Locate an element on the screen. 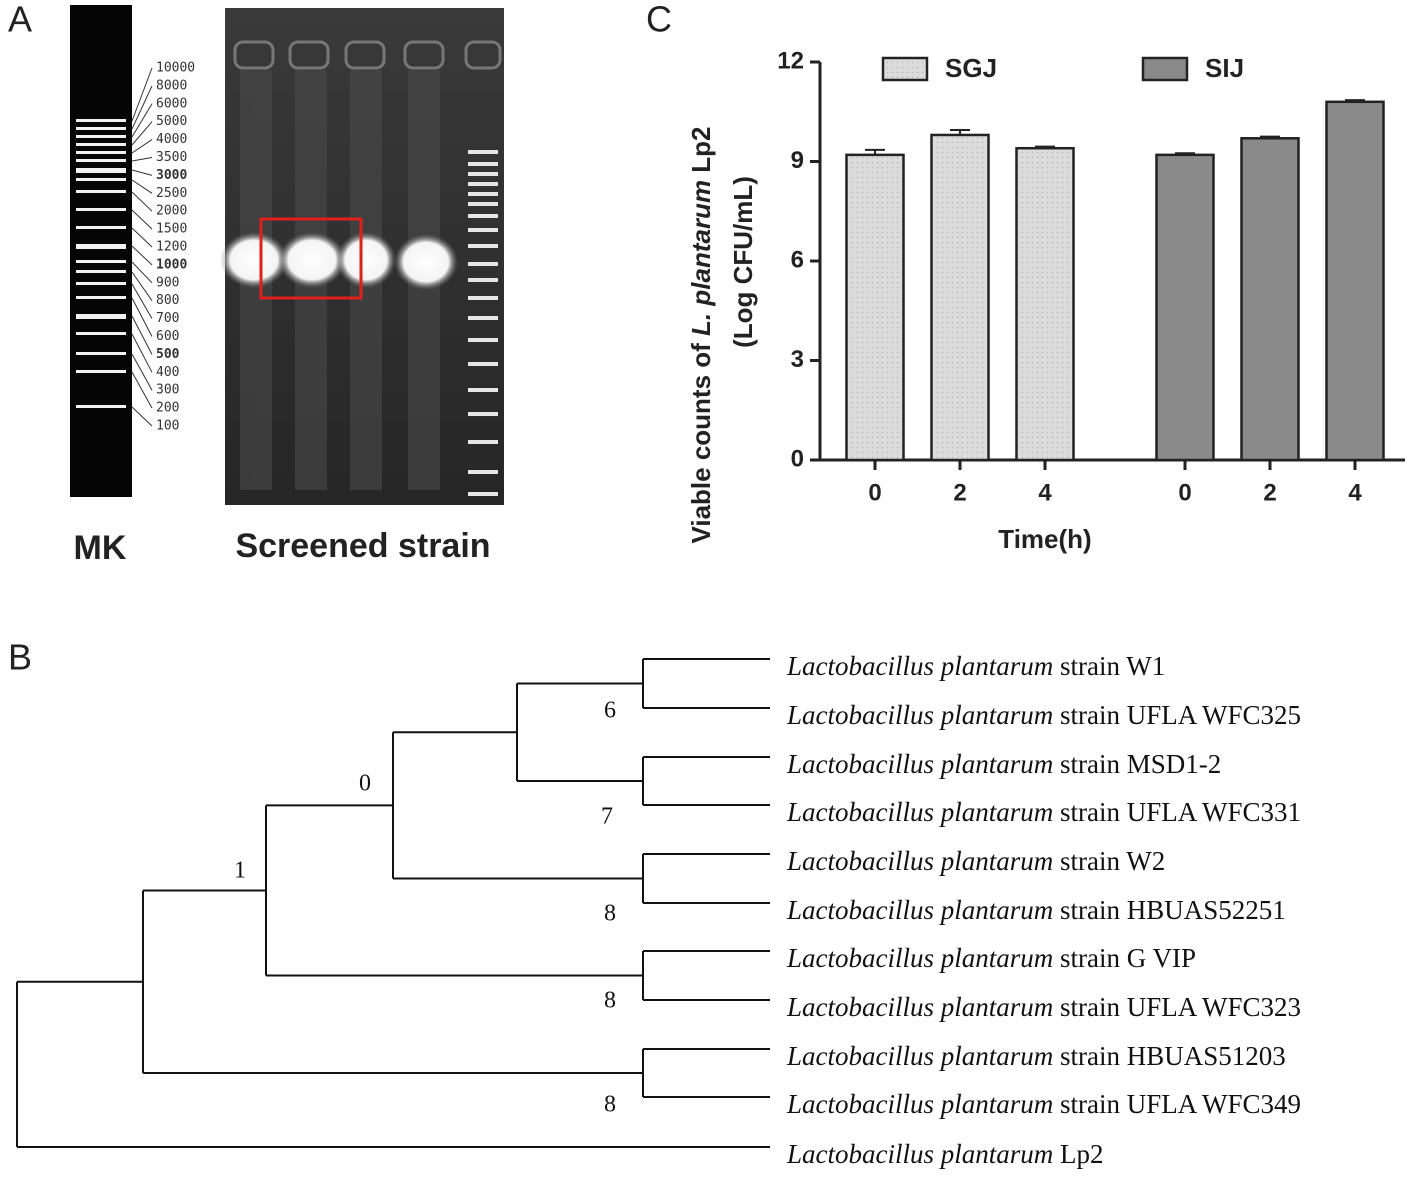 The image size is (1418, 1180). leaf-label: Lactobacillus plantarum strain W1 is located at coordinates (975, 666).